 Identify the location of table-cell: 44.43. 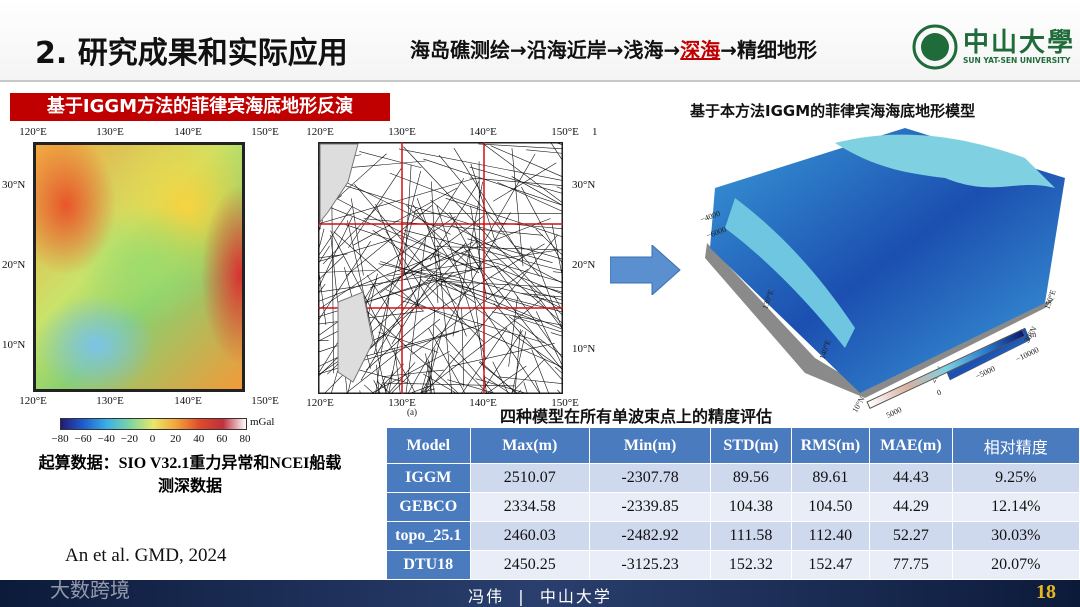
(911, 478).